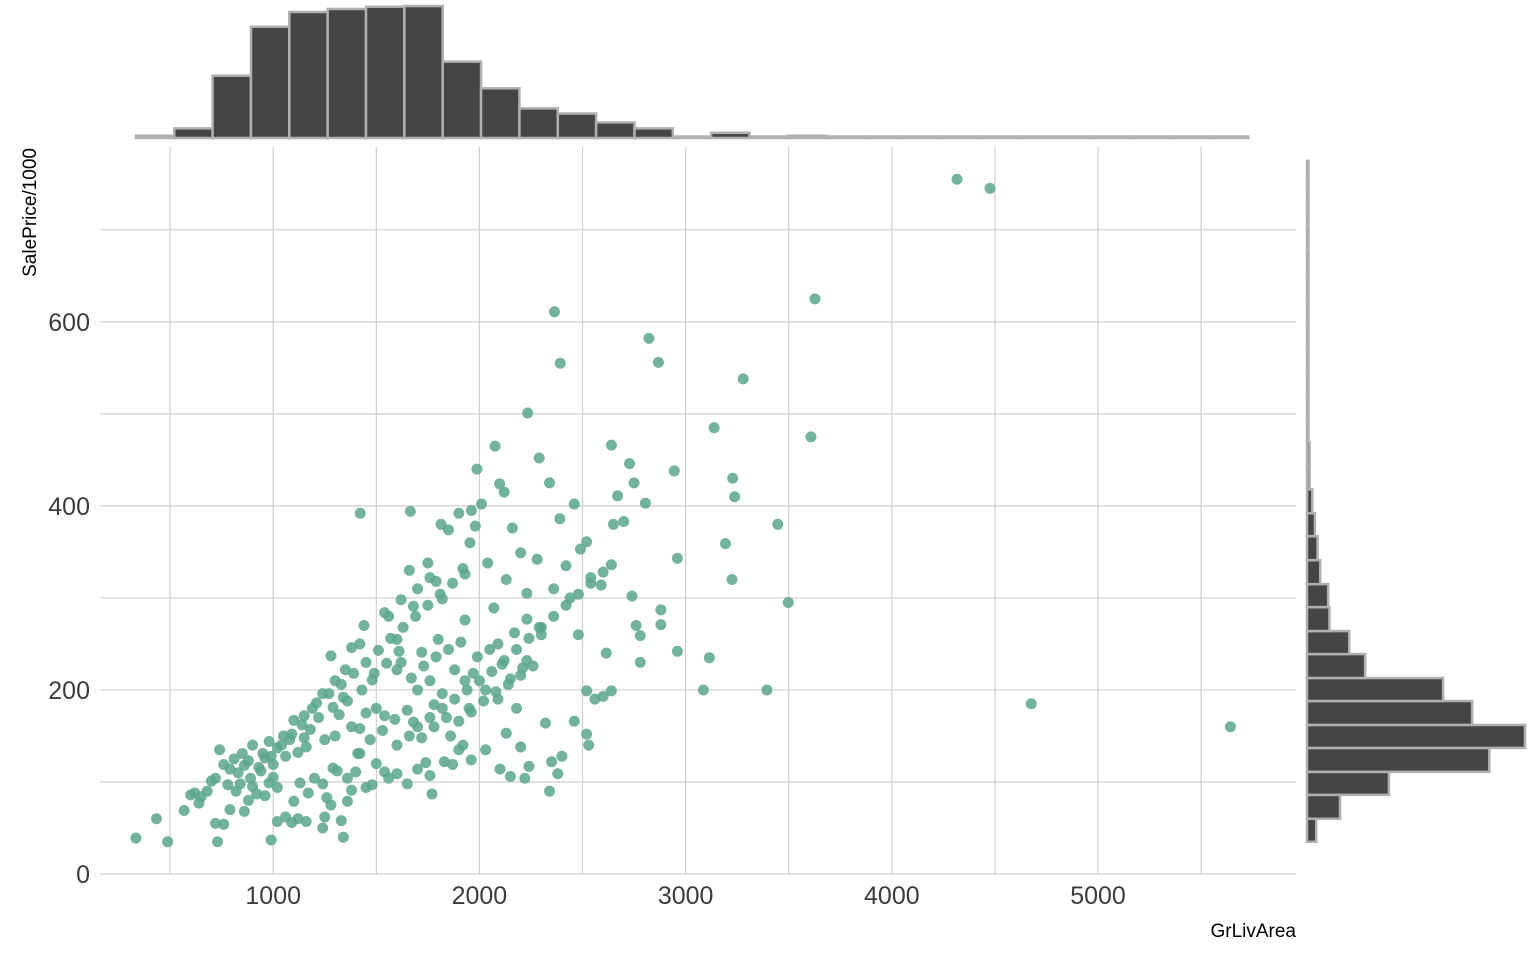 This screenshot has height=960, width=1536. What do you see at coordinates (1098, 896) in the screenshot?
I see `x-tick-label: 5000` at bounding box center [1098, 896].